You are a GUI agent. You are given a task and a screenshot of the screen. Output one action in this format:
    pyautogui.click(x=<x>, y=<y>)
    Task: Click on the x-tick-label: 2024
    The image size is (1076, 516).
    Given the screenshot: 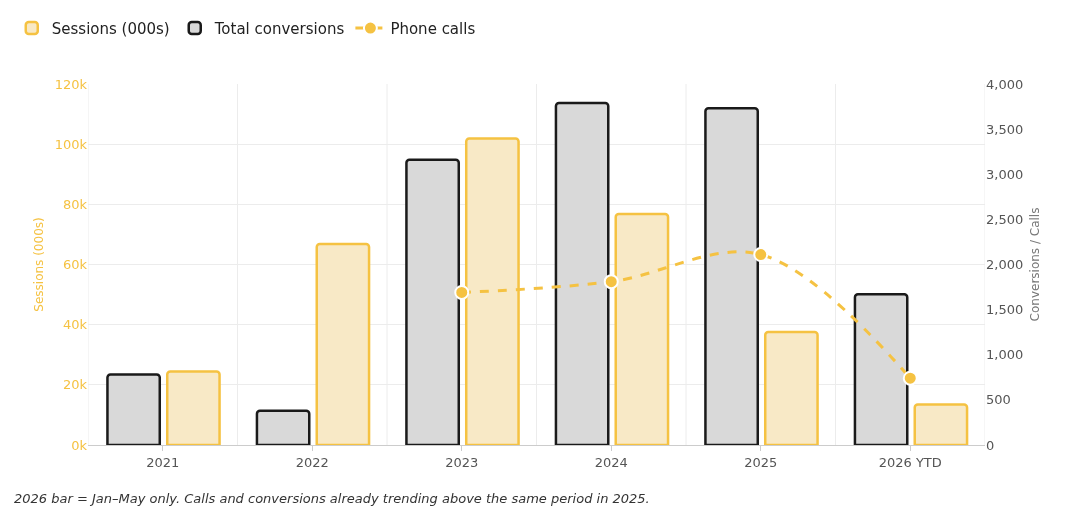 What is the action you would take?
    pyautogui.click(x=611, y=462)
    